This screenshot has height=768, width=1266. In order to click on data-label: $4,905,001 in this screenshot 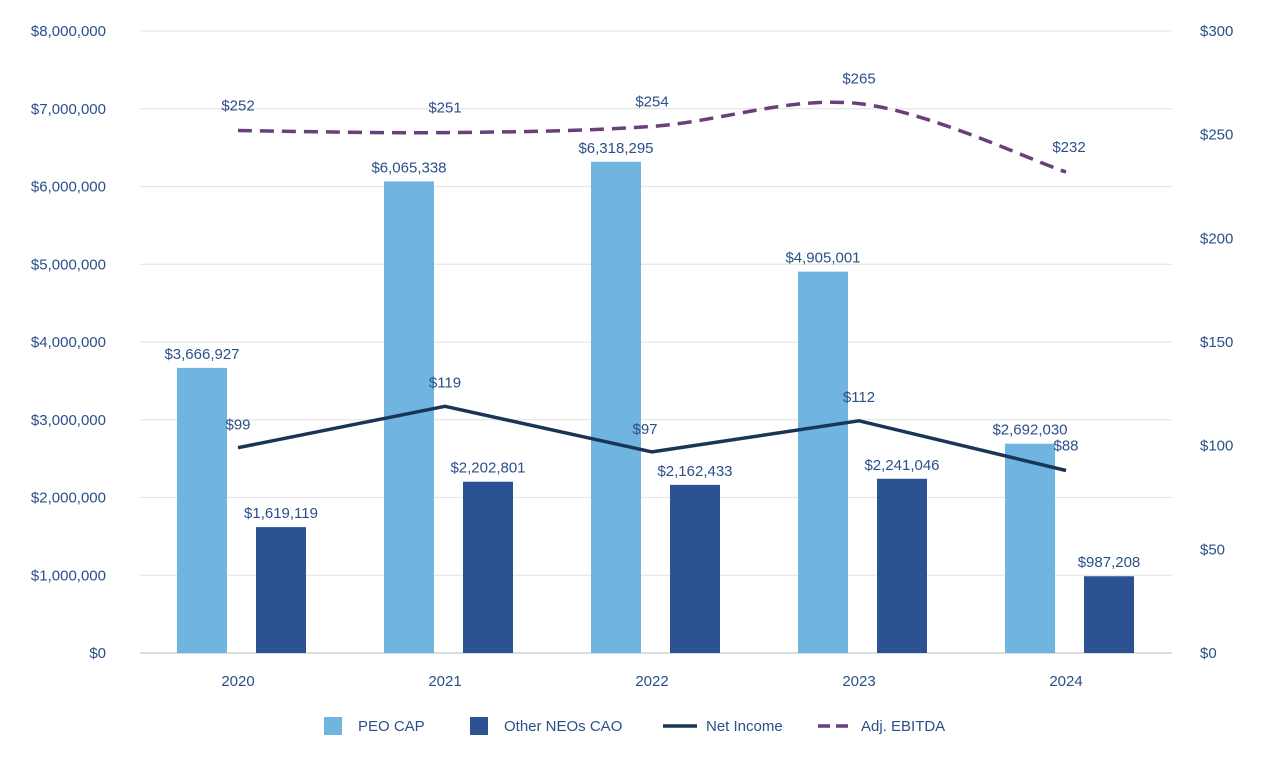, I will do `click(822, 258)`.